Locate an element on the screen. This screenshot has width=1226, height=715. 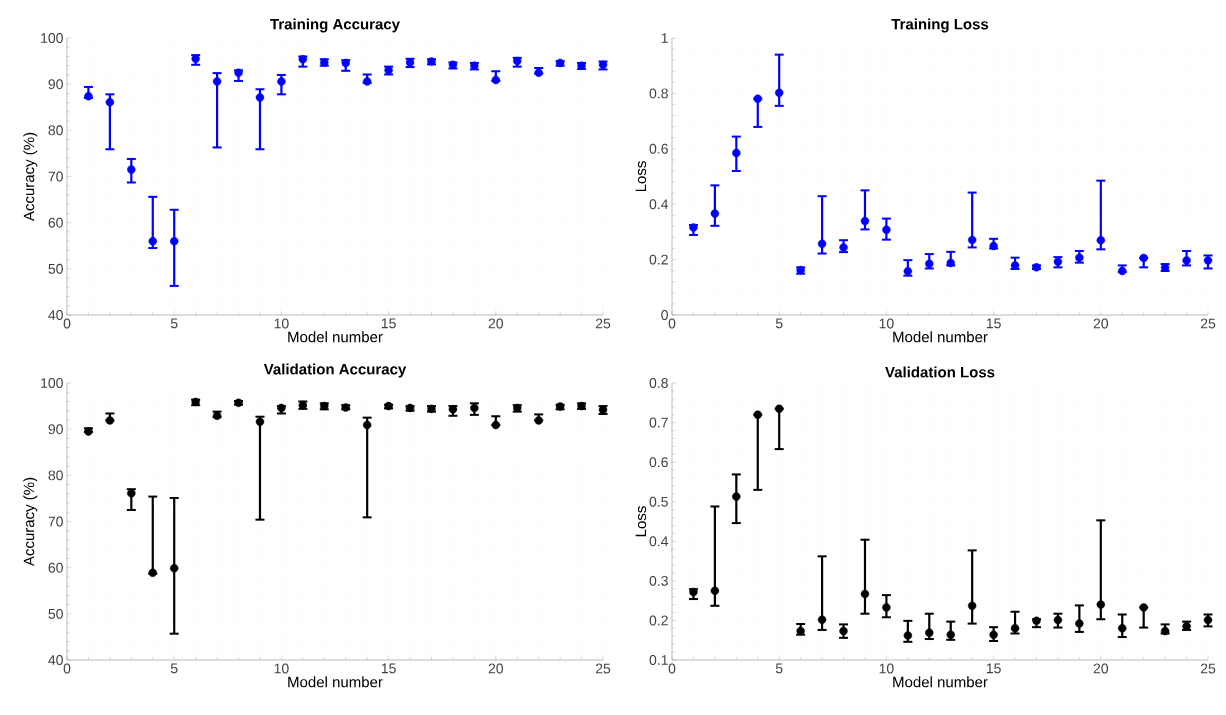
y-tick-label: 1 is located at coordinates (664, 38).